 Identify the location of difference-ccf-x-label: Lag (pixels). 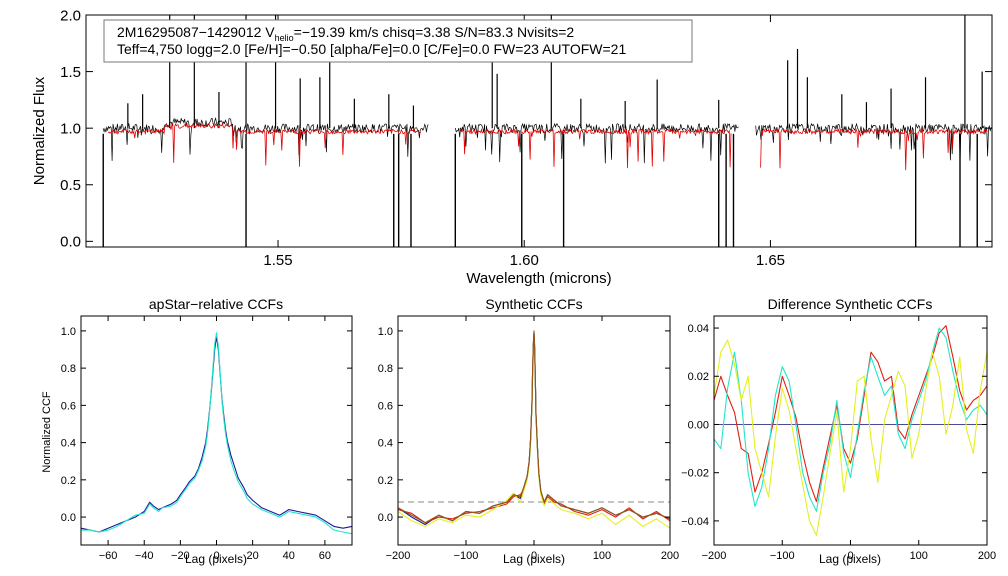
(850, 559).